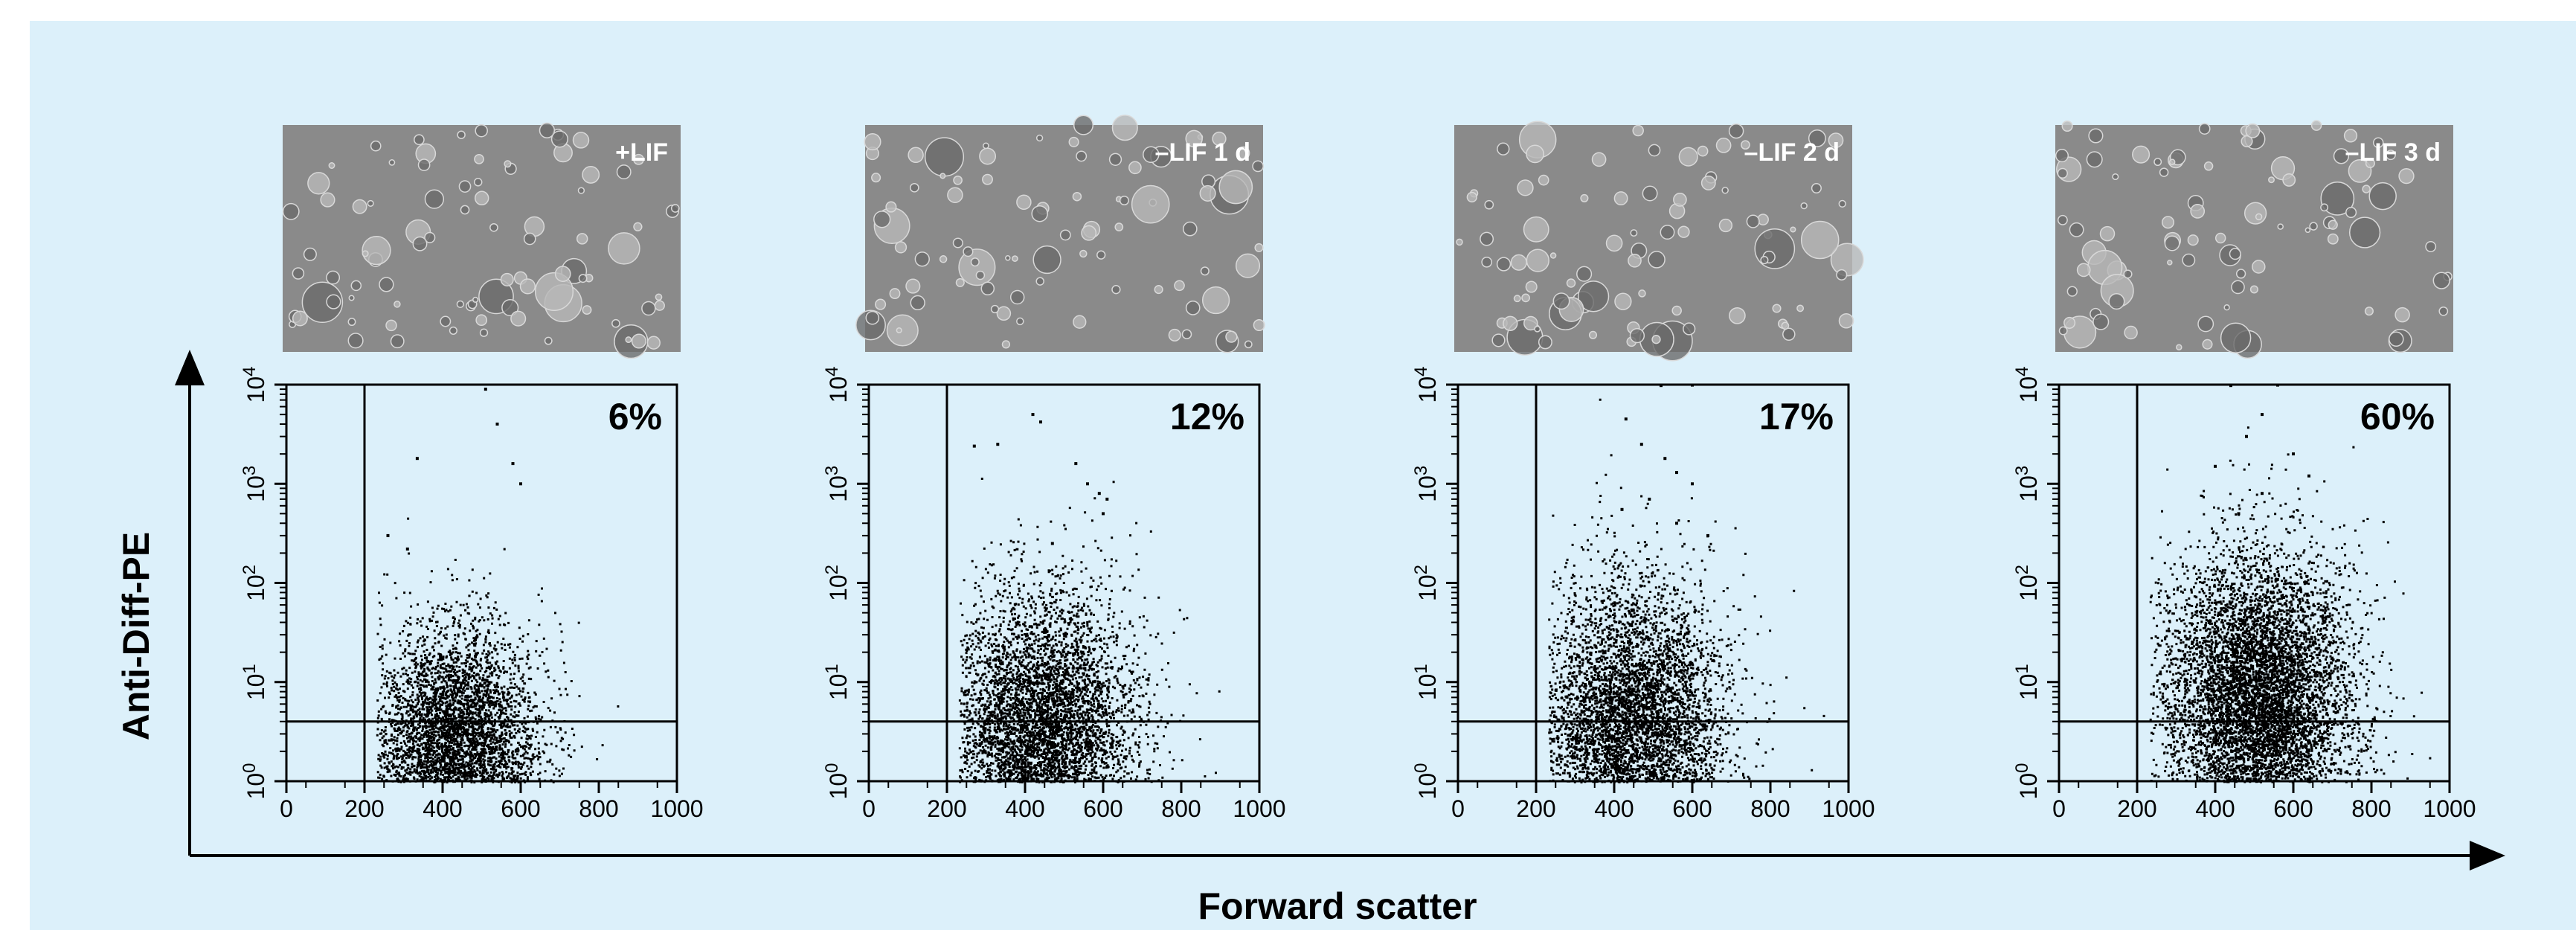  Describe the element at coordinates (136, 636) in the screenshot. I see `y-axis-title: Anti-Diff-PE` at that location.